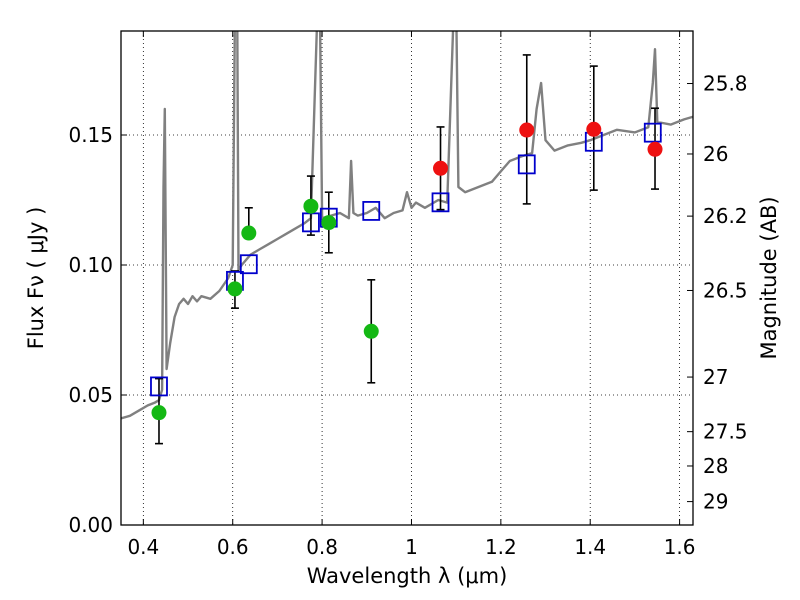 Image resolution: width=800 pixels, height=600 pixels. Describe the element at coordinates (590, 547) in the screenshot. I see `x-tick-label: 1.4` at that location.